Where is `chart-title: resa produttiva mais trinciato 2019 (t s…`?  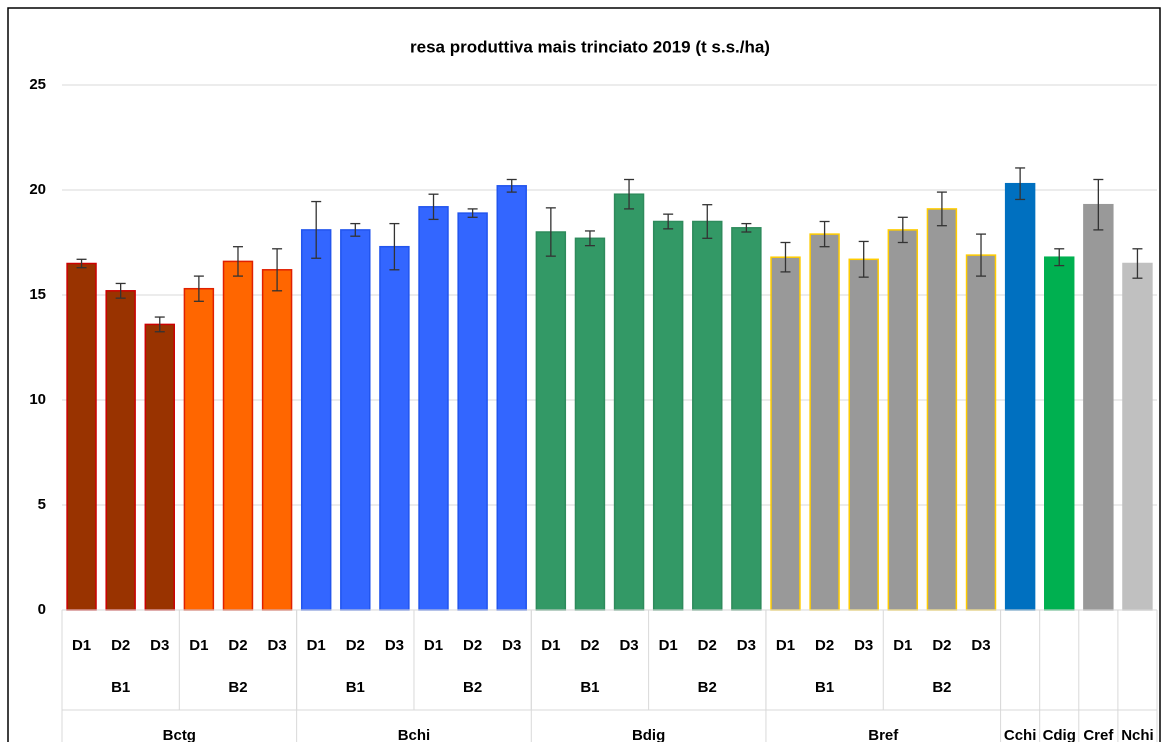
chart-title: resa produttiva mais trinciato 2019 (t s… is located at coordinates (590, 46).